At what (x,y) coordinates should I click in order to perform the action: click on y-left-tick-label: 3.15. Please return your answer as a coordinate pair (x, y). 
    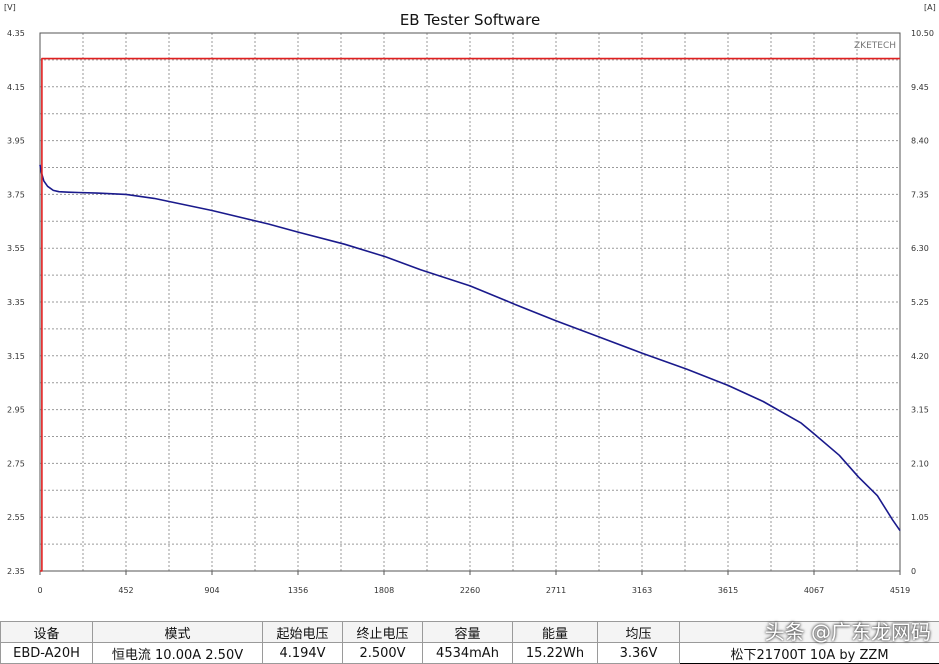
    Looking at the image, I should click on (16, 356).